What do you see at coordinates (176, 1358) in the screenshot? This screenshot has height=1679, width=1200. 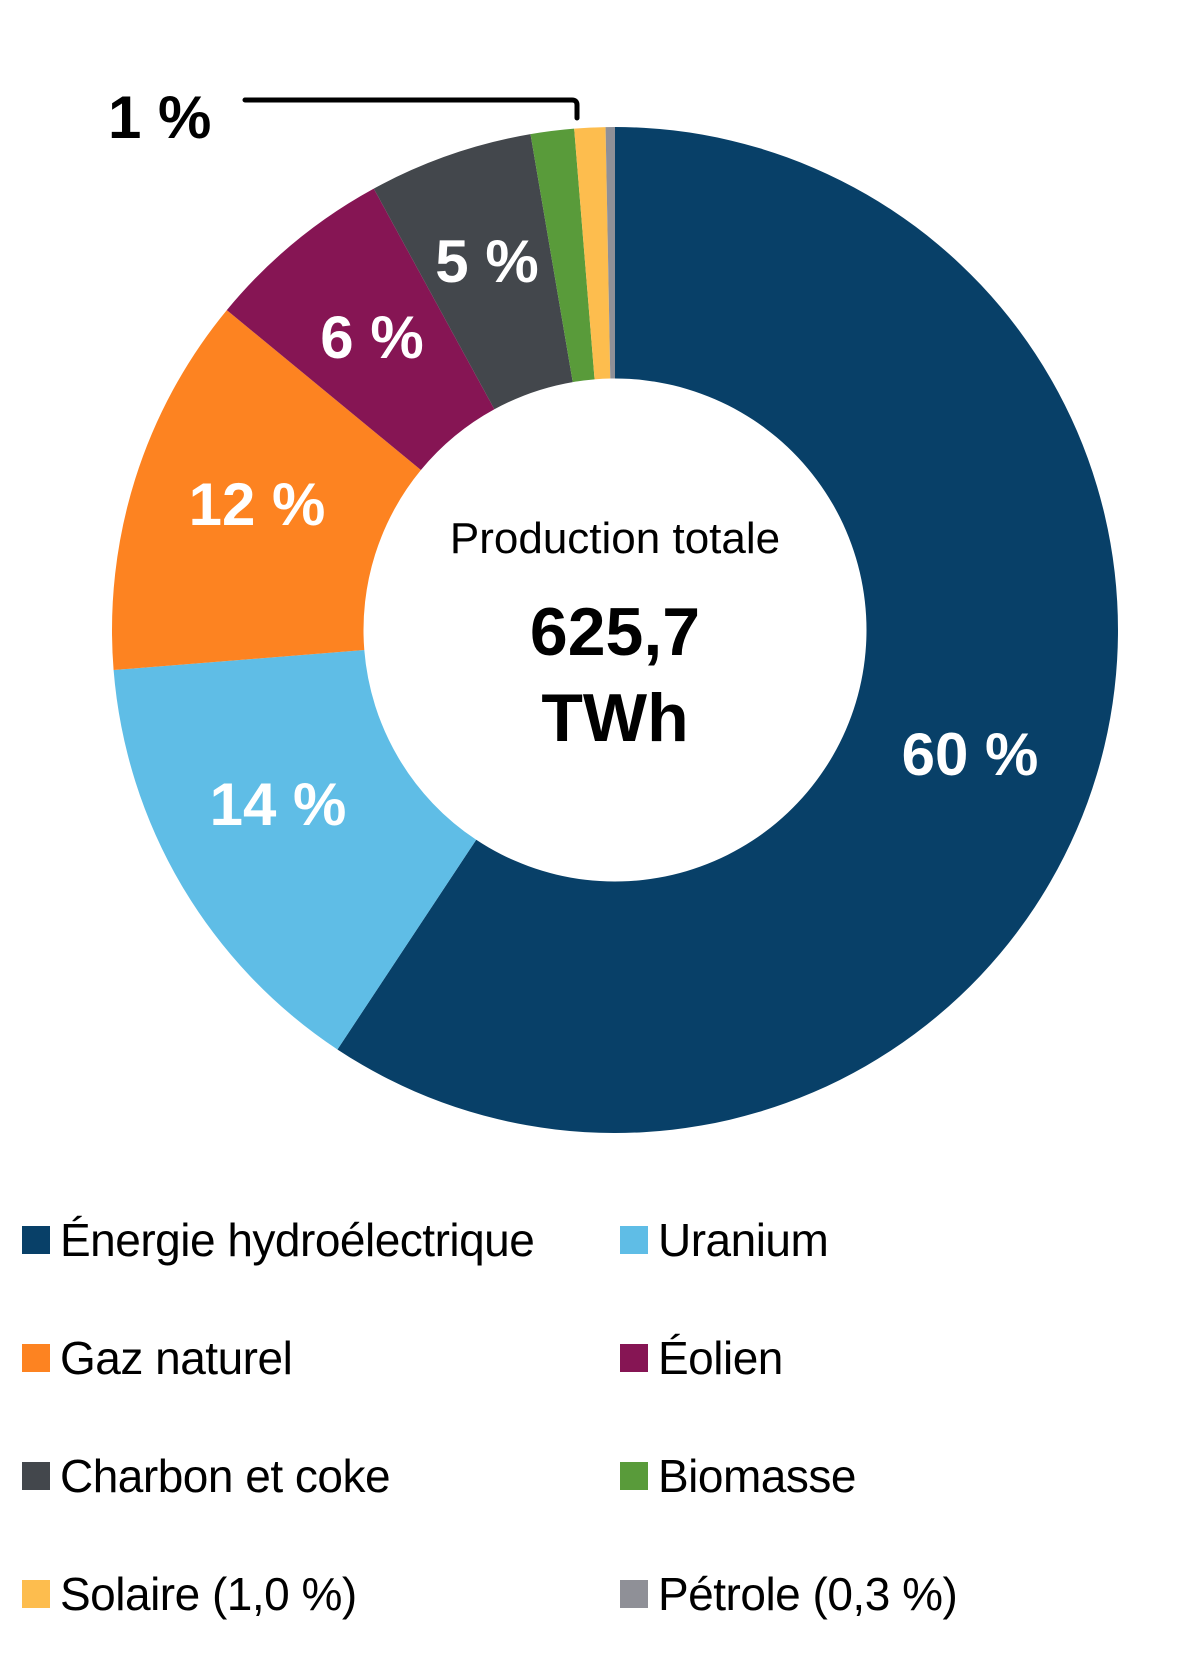 I see `legend-label: Gaz naturel` at bounding box center [176, 1358].